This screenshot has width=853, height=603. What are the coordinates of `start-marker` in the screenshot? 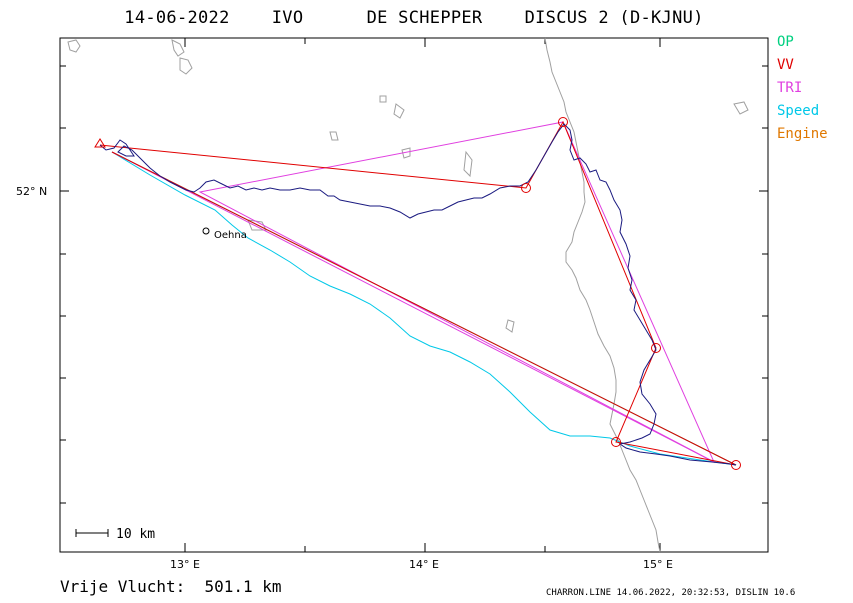 It's located at (100, 143).